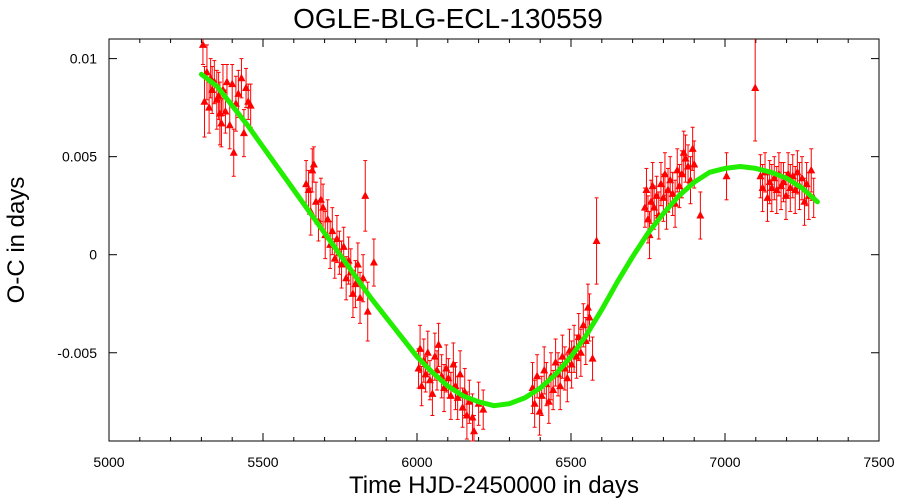  Describe the element at coordinates (16, 240) in the screenshot. I see `y-axis-label: O-C in days` at that location.